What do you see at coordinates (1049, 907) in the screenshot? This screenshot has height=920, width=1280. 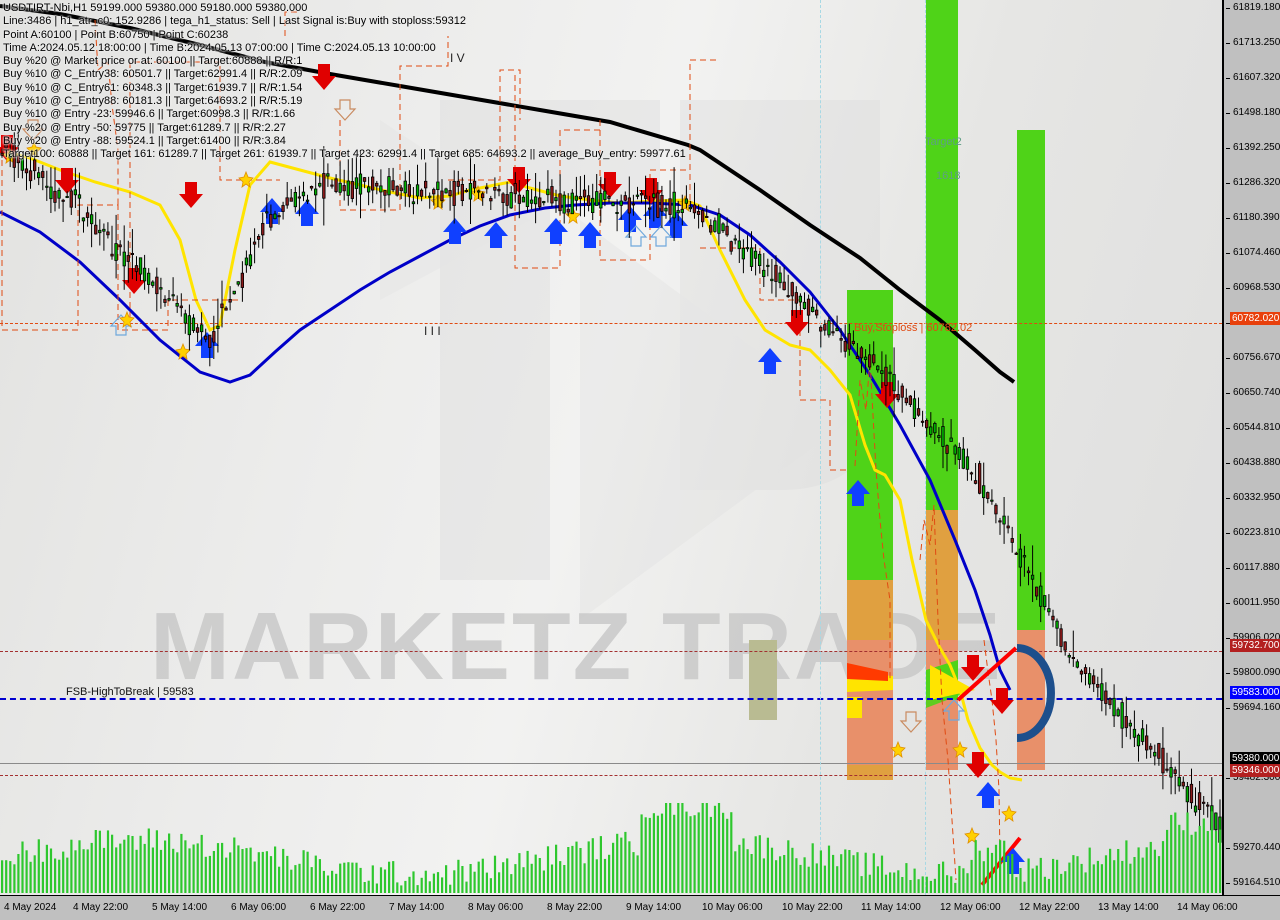 I see `time-tick: 12 May 22:00` at bounding box center [1049, 907].